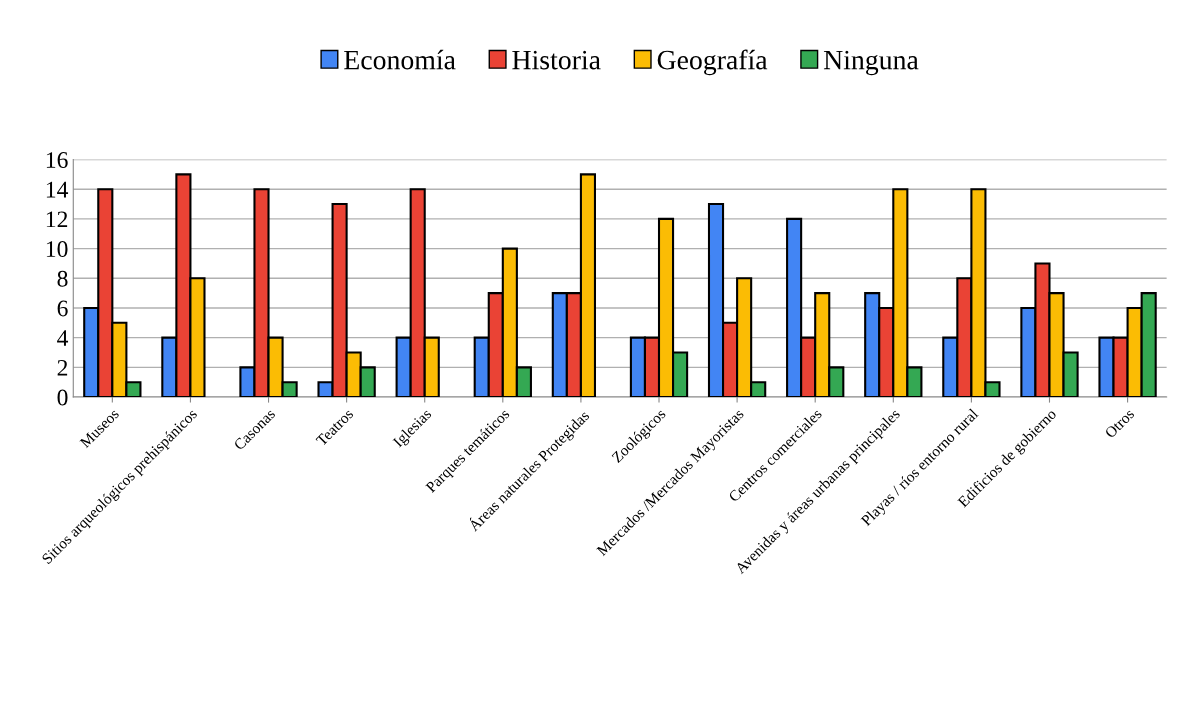 The width and height of the screenshot is (1182, 709). I want to click on legend-label: Economía, so click(400, 59).